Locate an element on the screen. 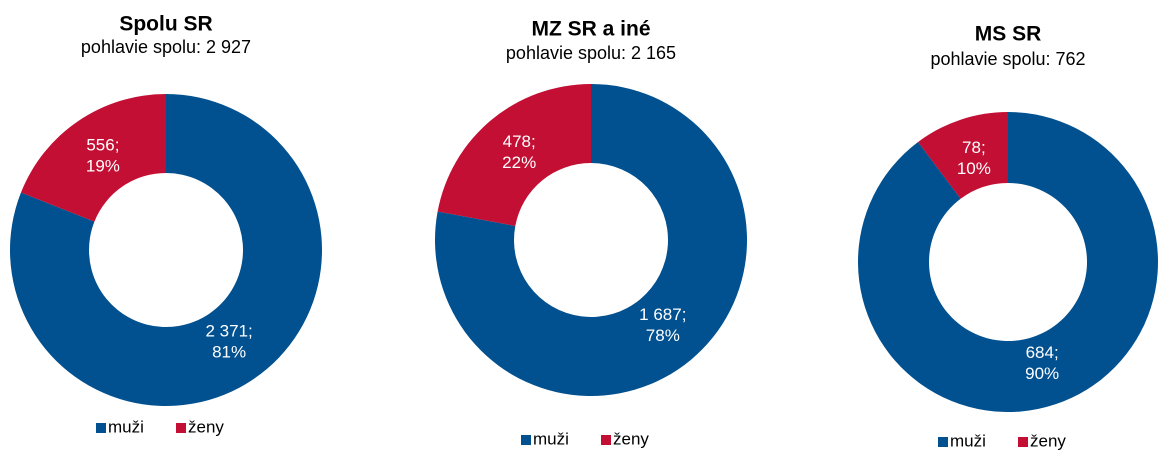  chart-title: MZ SR a iné is located at coordinates (590, 29).